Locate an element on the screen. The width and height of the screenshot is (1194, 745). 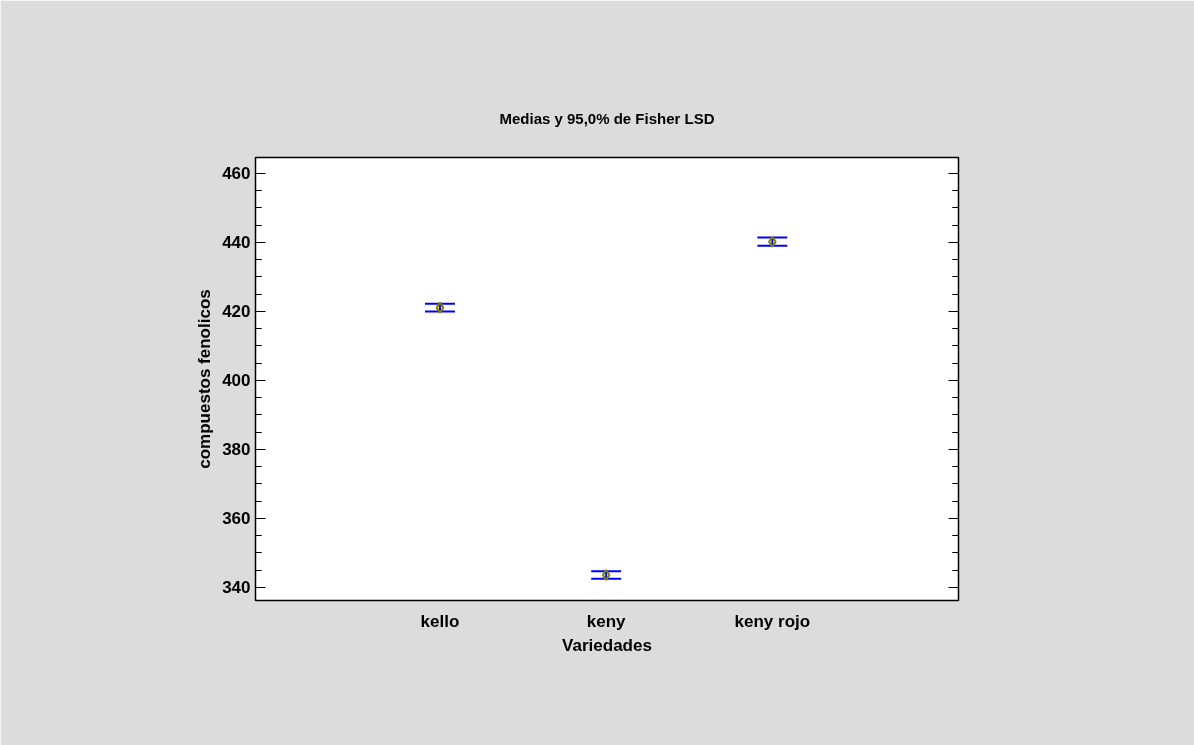
y-tick-label: 420 is located at coordinates (236, 312).